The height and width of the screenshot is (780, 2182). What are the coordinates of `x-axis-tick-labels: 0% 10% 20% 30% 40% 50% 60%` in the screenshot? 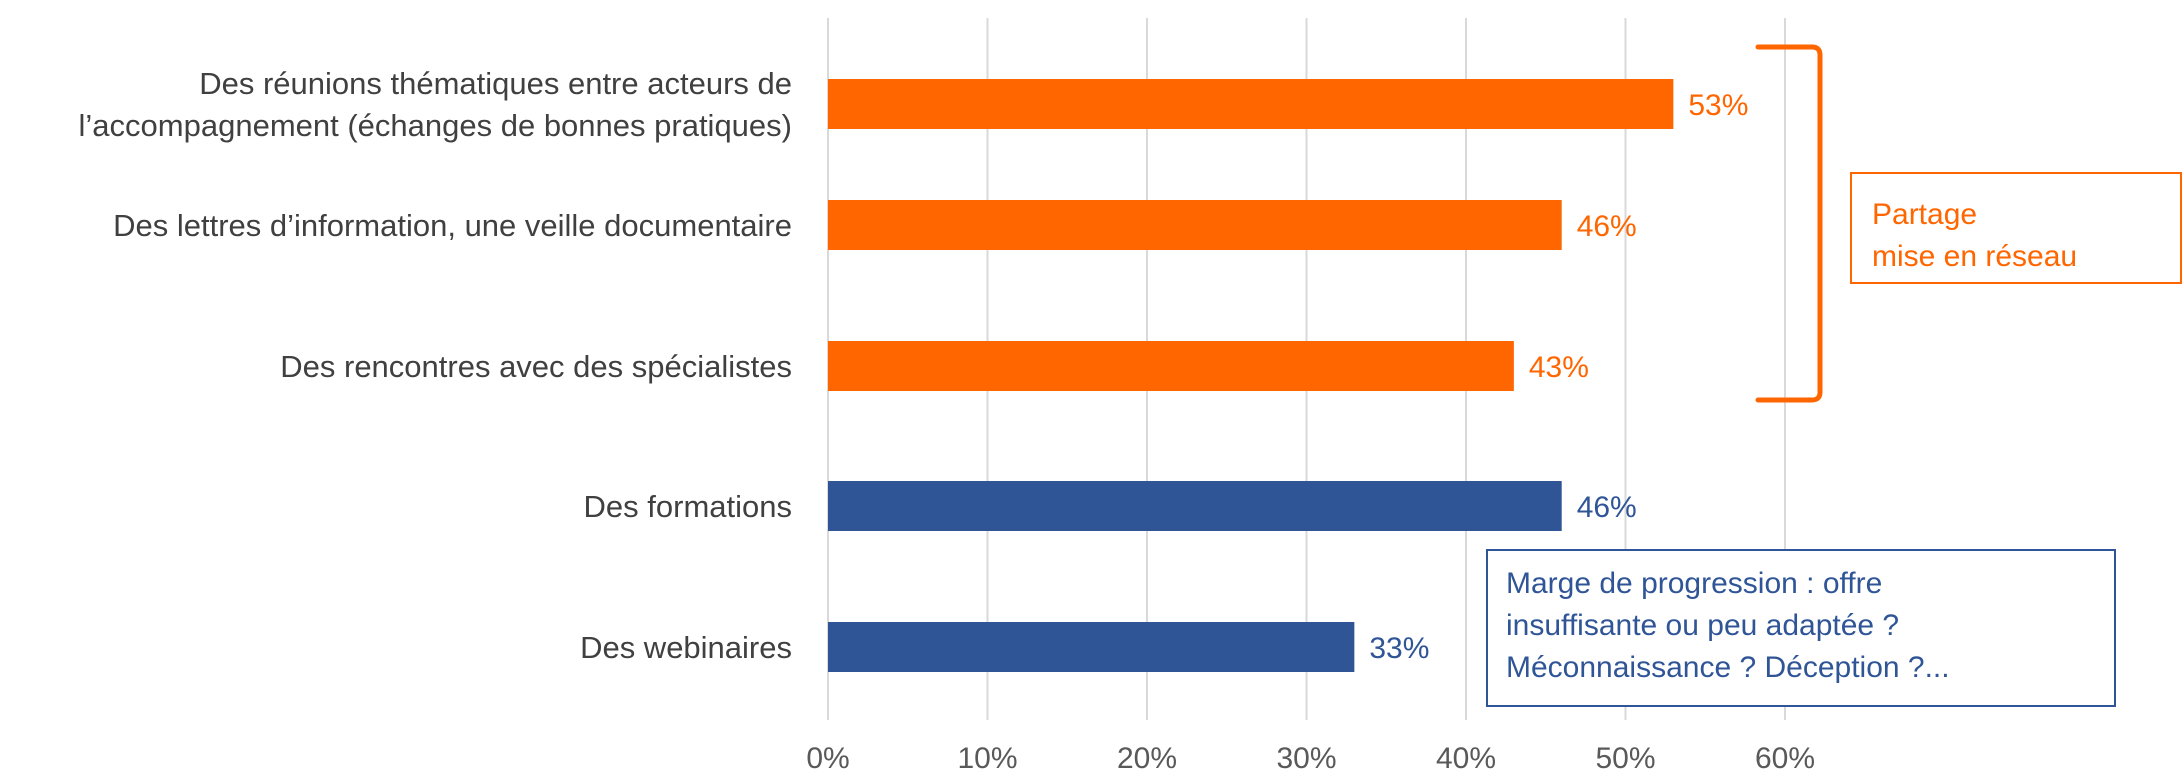 It's located at (1310, 758).